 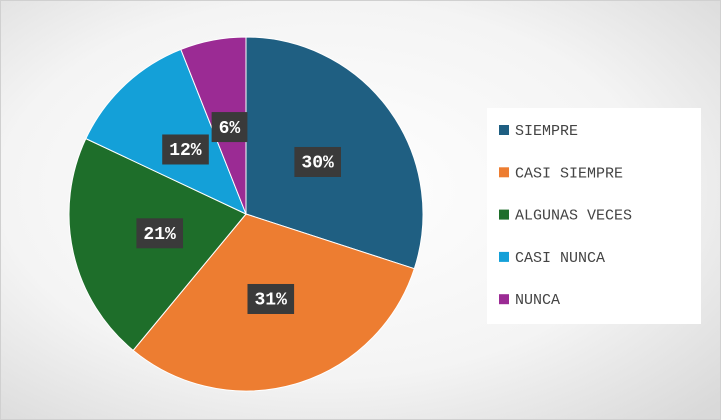 I want to click on data-label-text: 12%, so click(x=185, y=151).